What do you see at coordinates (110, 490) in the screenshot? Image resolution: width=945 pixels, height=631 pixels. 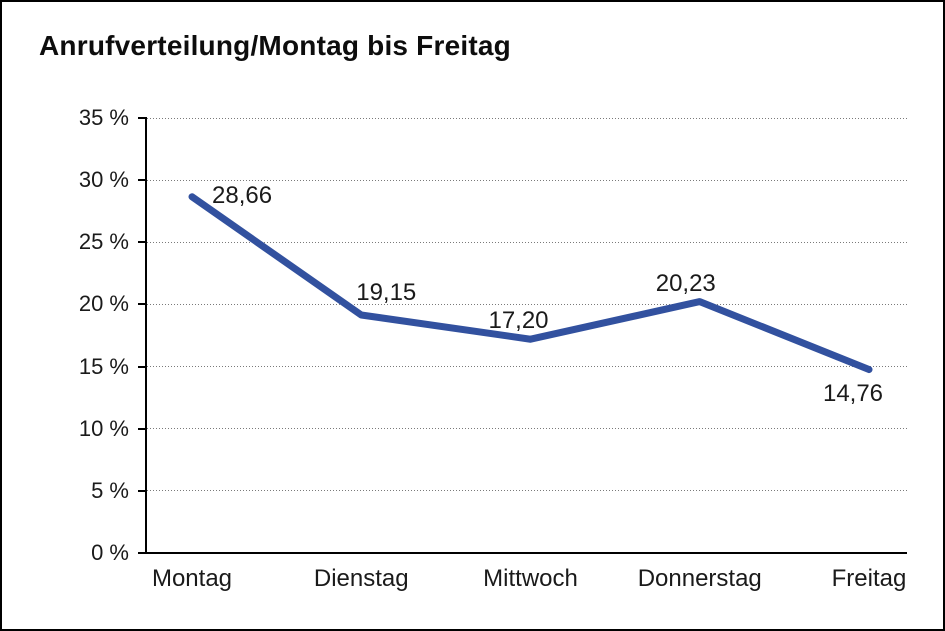 I see `y-tick-label: 5 %` at bounding box center [110, 490].